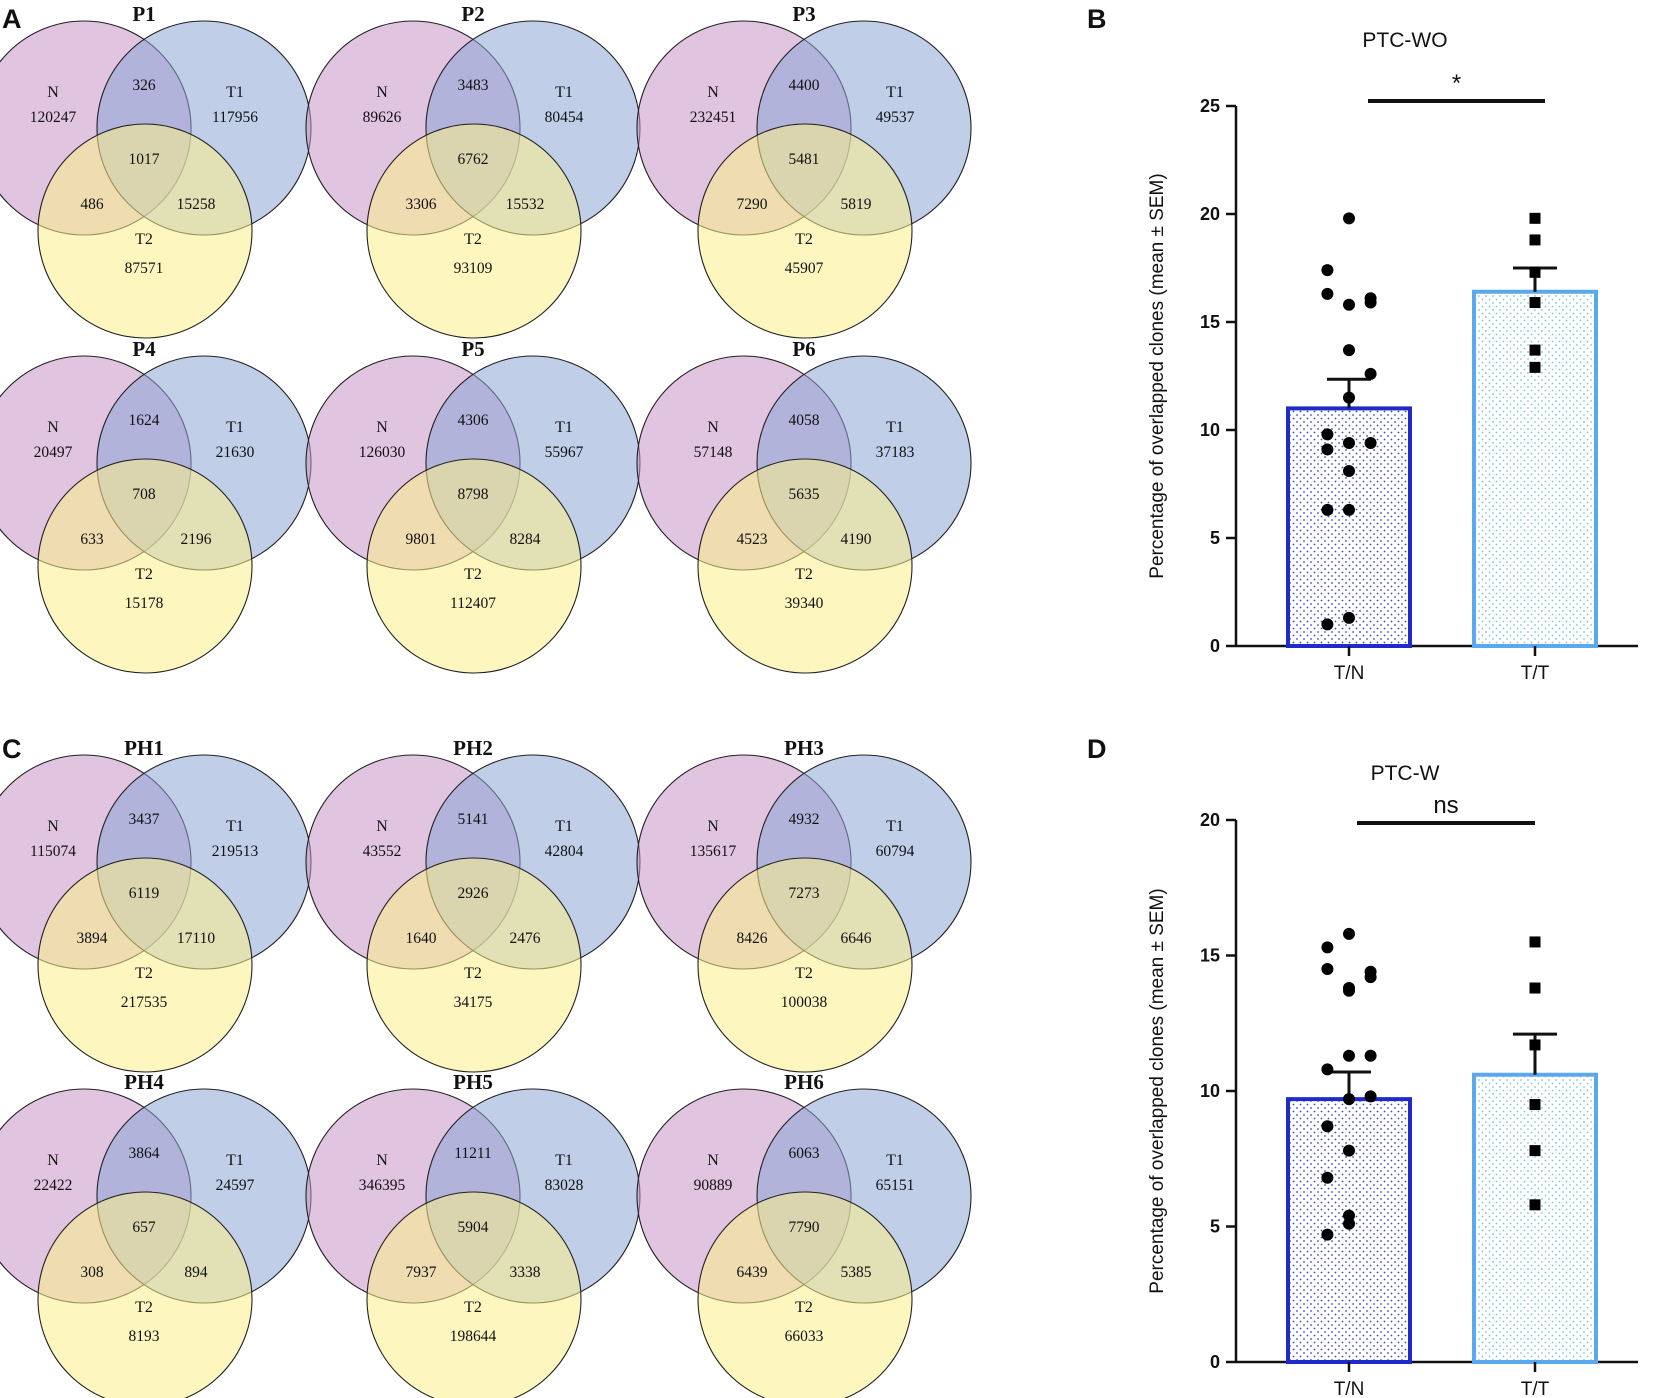  What do you see at coordinates (804, 159) in the screenshot?
I see `venn-value-all: 5481` at bounding box center [804, 159].